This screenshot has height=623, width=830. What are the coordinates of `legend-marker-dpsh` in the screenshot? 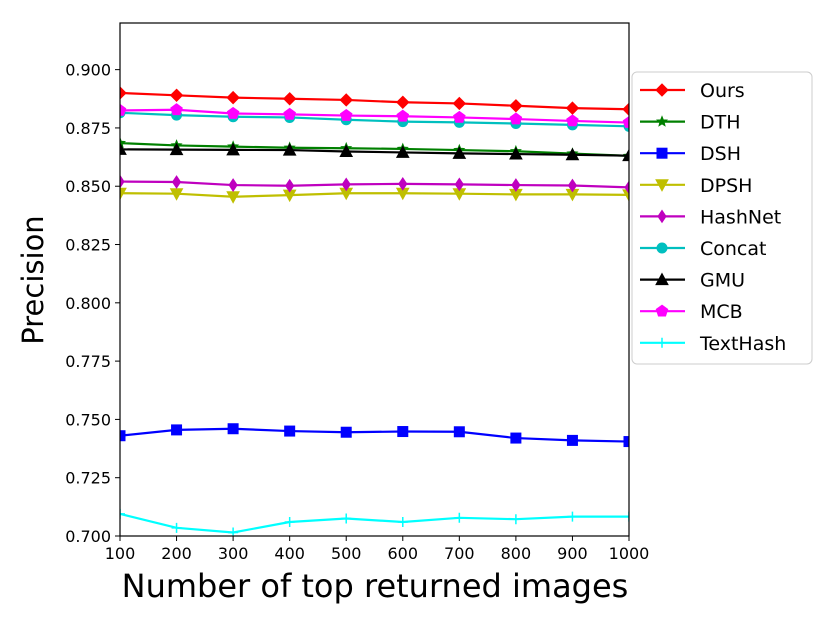 It's located at (662, 185).